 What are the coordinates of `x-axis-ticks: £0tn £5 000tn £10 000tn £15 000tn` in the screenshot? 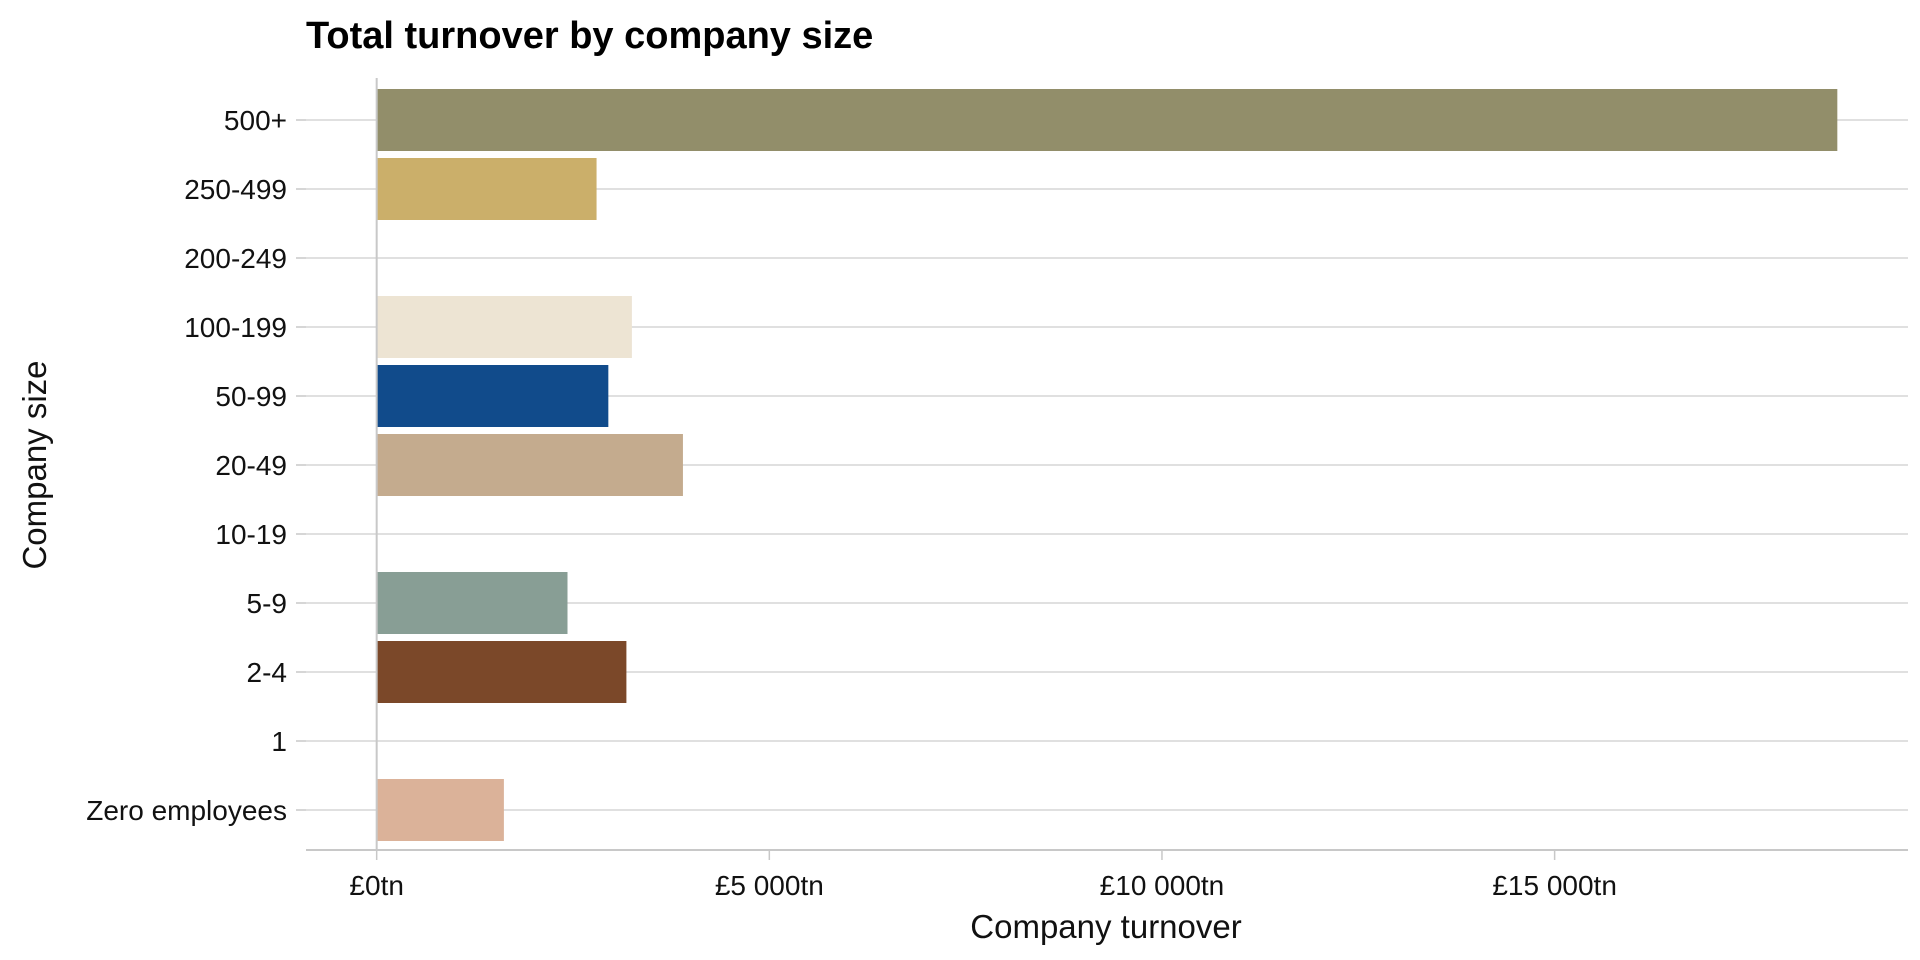 It's located at (983, 875).